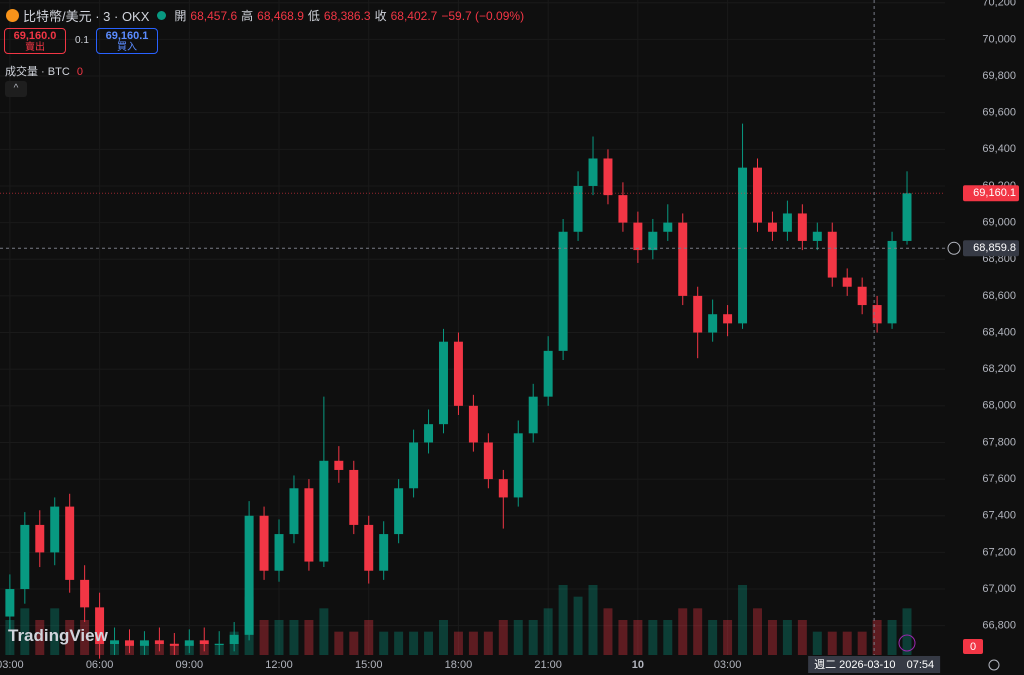 The image size is (1024, 675). I want to click on volume-legend: 成交量 · BTC 0, so click(44, 71).